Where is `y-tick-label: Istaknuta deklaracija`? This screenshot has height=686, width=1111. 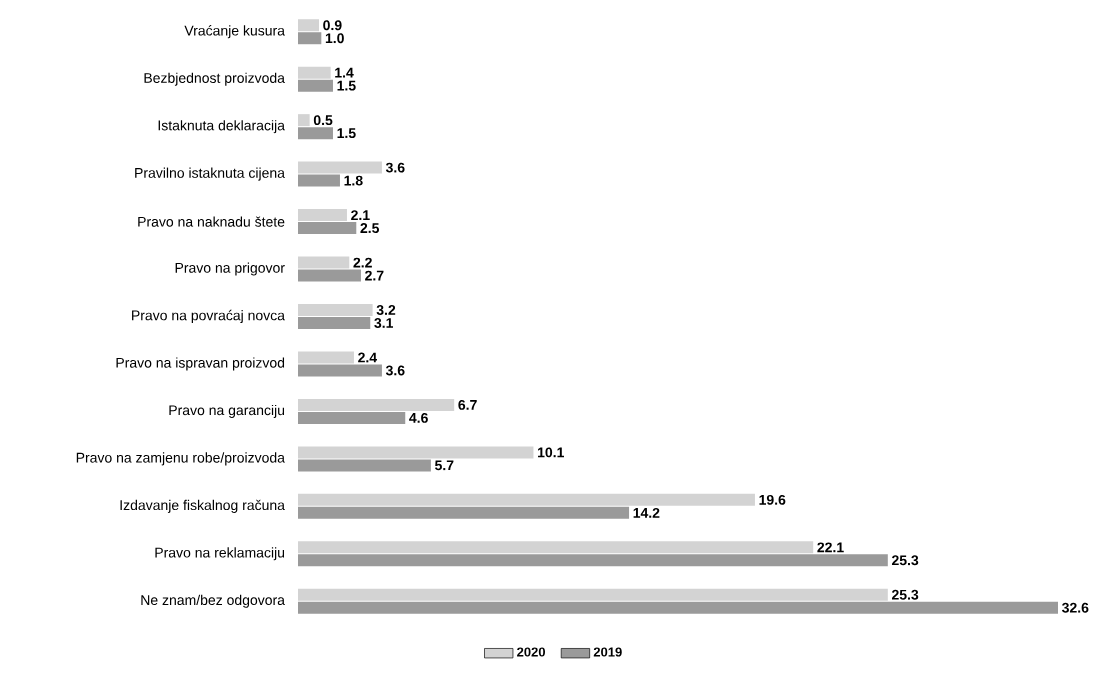
y-tick-label: Istaknuta deklaracija is located at coordinates (221, 127).